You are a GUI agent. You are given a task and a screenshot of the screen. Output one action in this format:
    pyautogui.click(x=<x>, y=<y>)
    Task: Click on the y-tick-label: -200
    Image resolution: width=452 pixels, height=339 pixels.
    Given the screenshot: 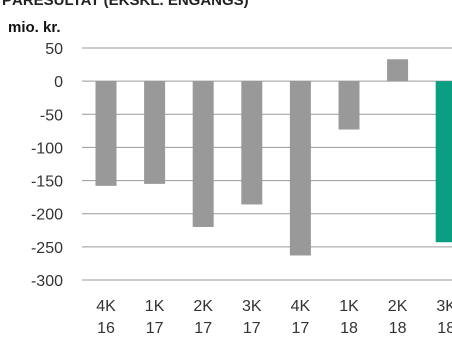 What is the action you would take?
    pyautogui.click(x=47, y=215)
    